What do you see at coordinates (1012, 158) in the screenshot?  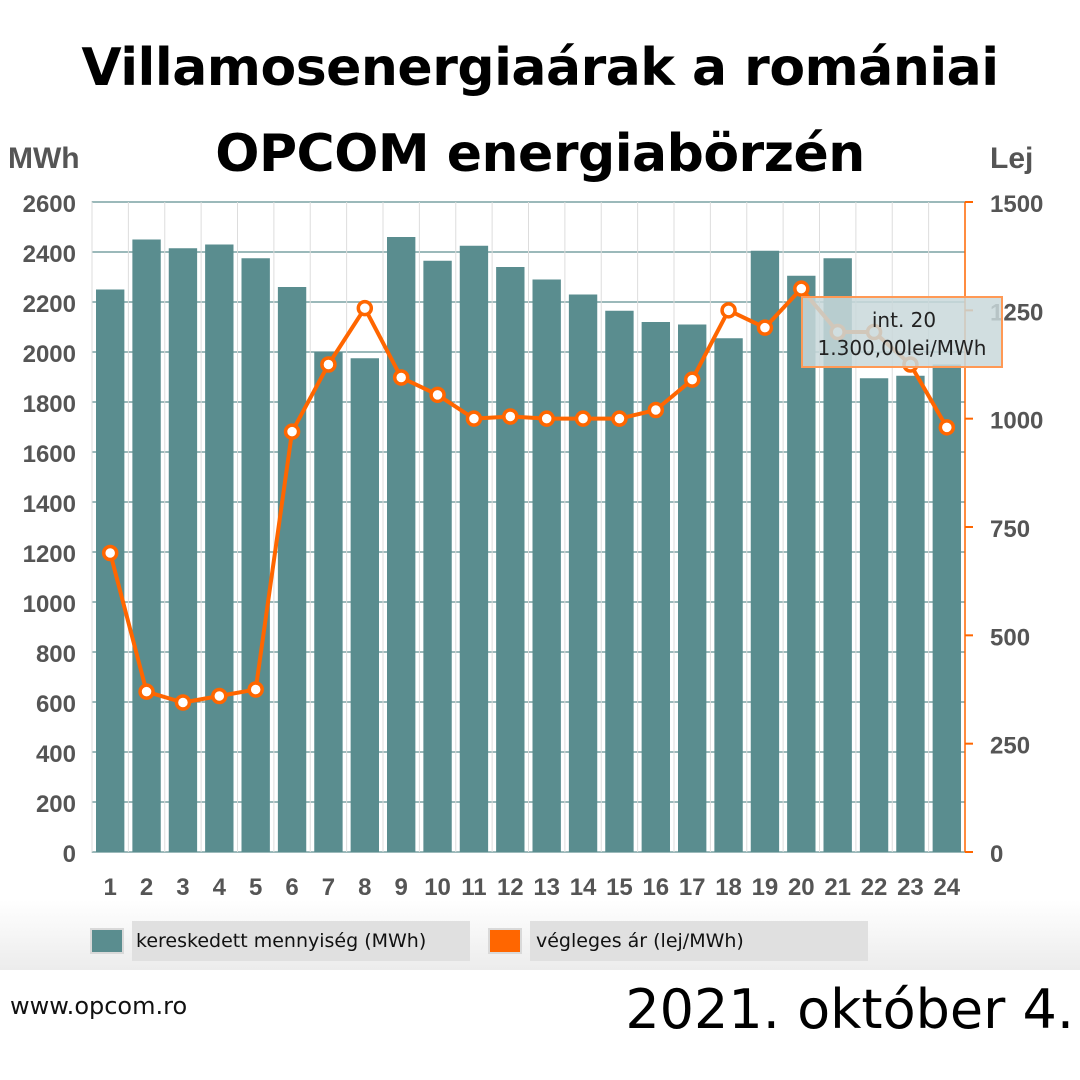 I see `y-right-axis-label: Lej` at bounding box center [1012, 158].